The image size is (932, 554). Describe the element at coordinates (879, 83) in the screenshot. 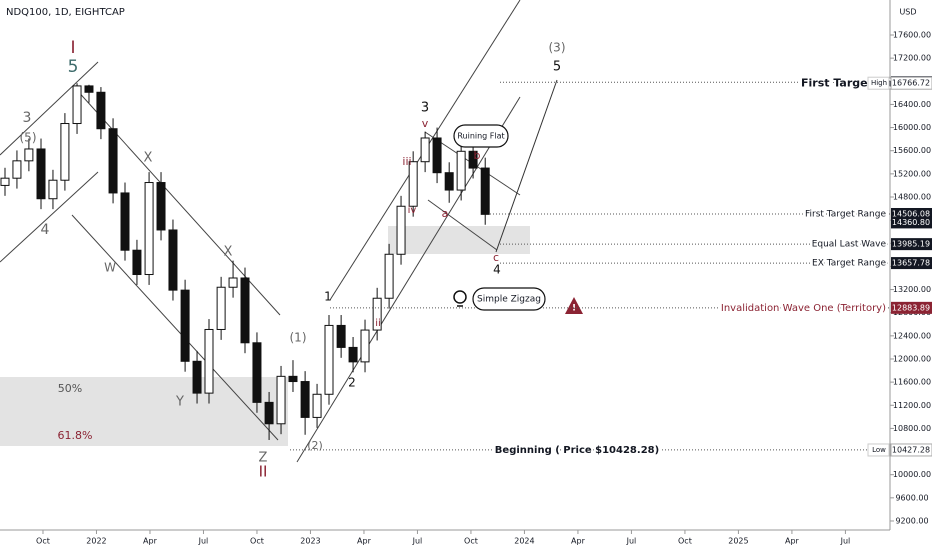

I see `price-tag-badge-label: High` at that location.